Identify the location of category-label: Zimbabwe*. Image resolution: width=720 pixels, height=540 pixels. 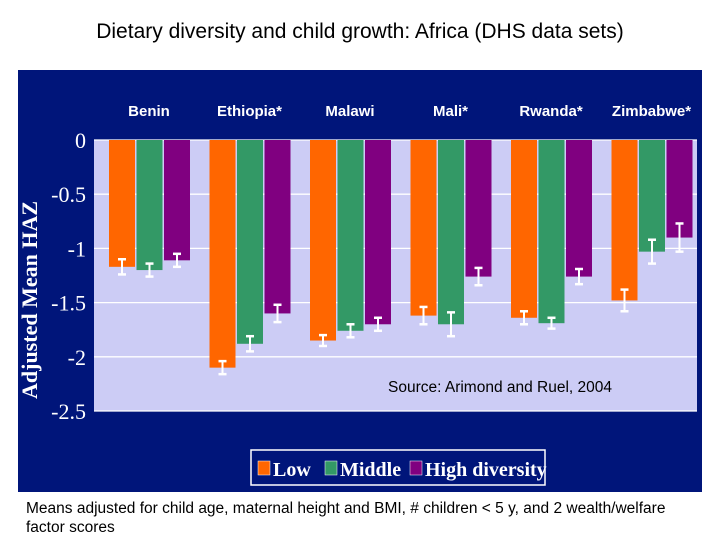
(651, 111).